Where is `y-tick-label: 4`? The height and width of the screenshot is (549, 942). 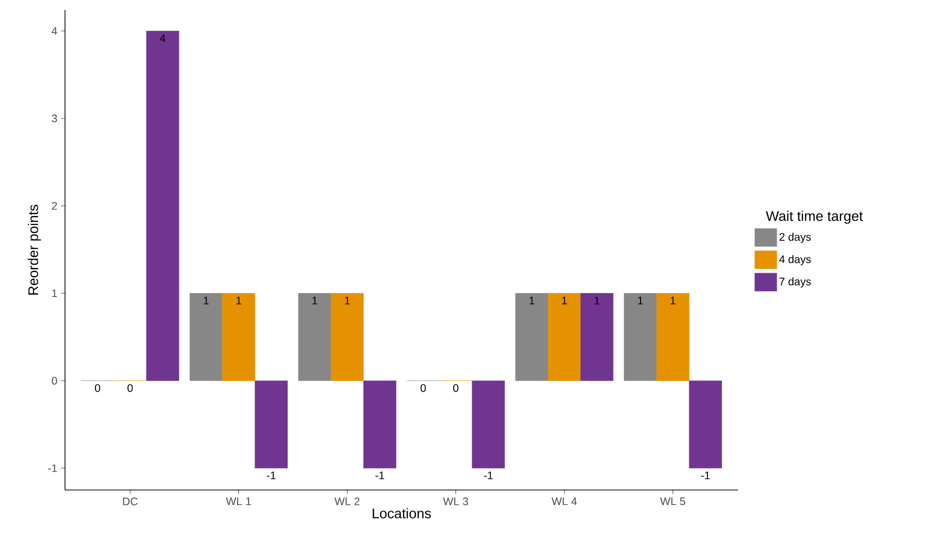
y-tick-label: 4 is located at coordinates (55, 31).